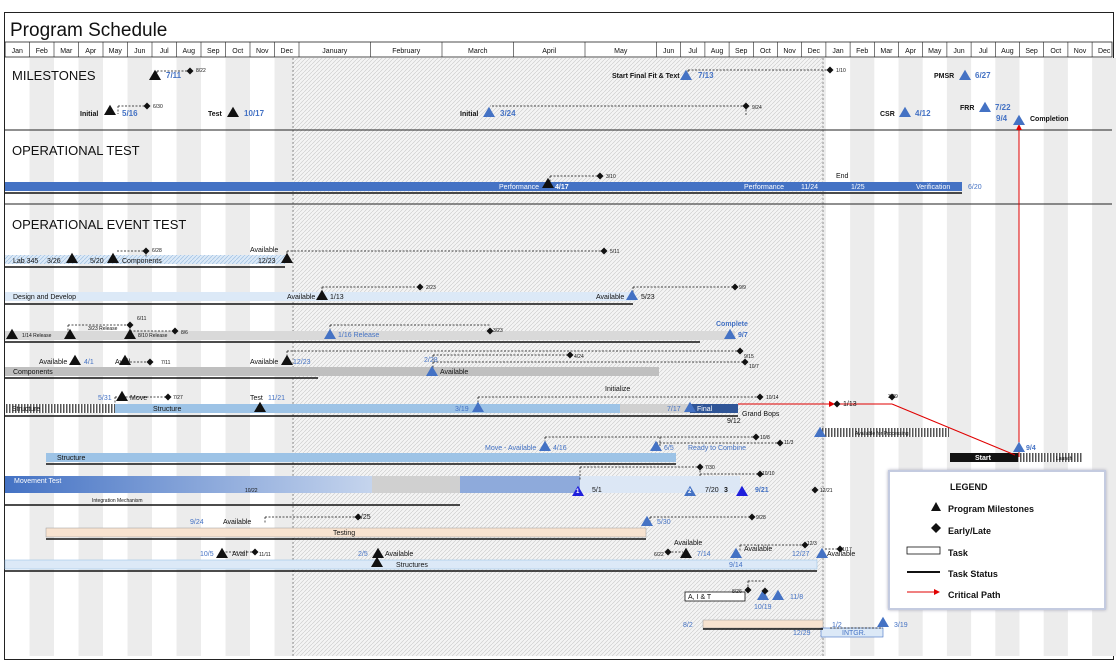 This screenshot has height=670, width=1116. I want to click on schedule-label: 6/28, so click(157, 251).